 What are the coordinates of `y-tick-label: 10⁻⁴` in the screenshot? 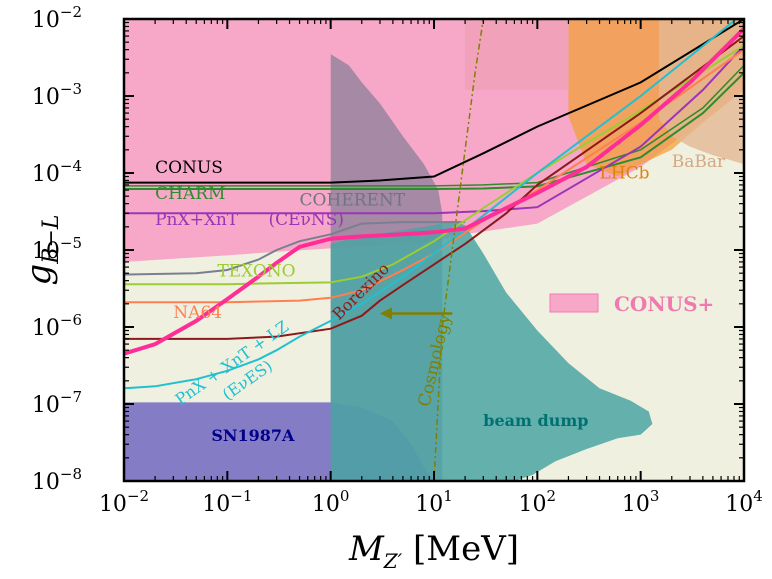 It's located at (57, 172).